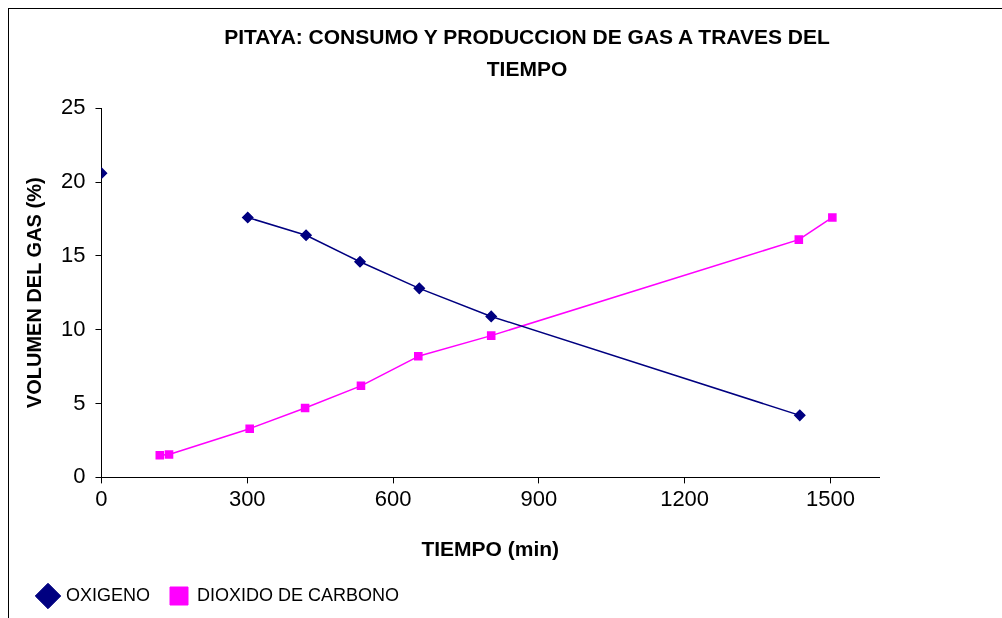  Describe the element at coordinates (247, 498) in the screenshot. I see `x-tick-label: 300` at that location.